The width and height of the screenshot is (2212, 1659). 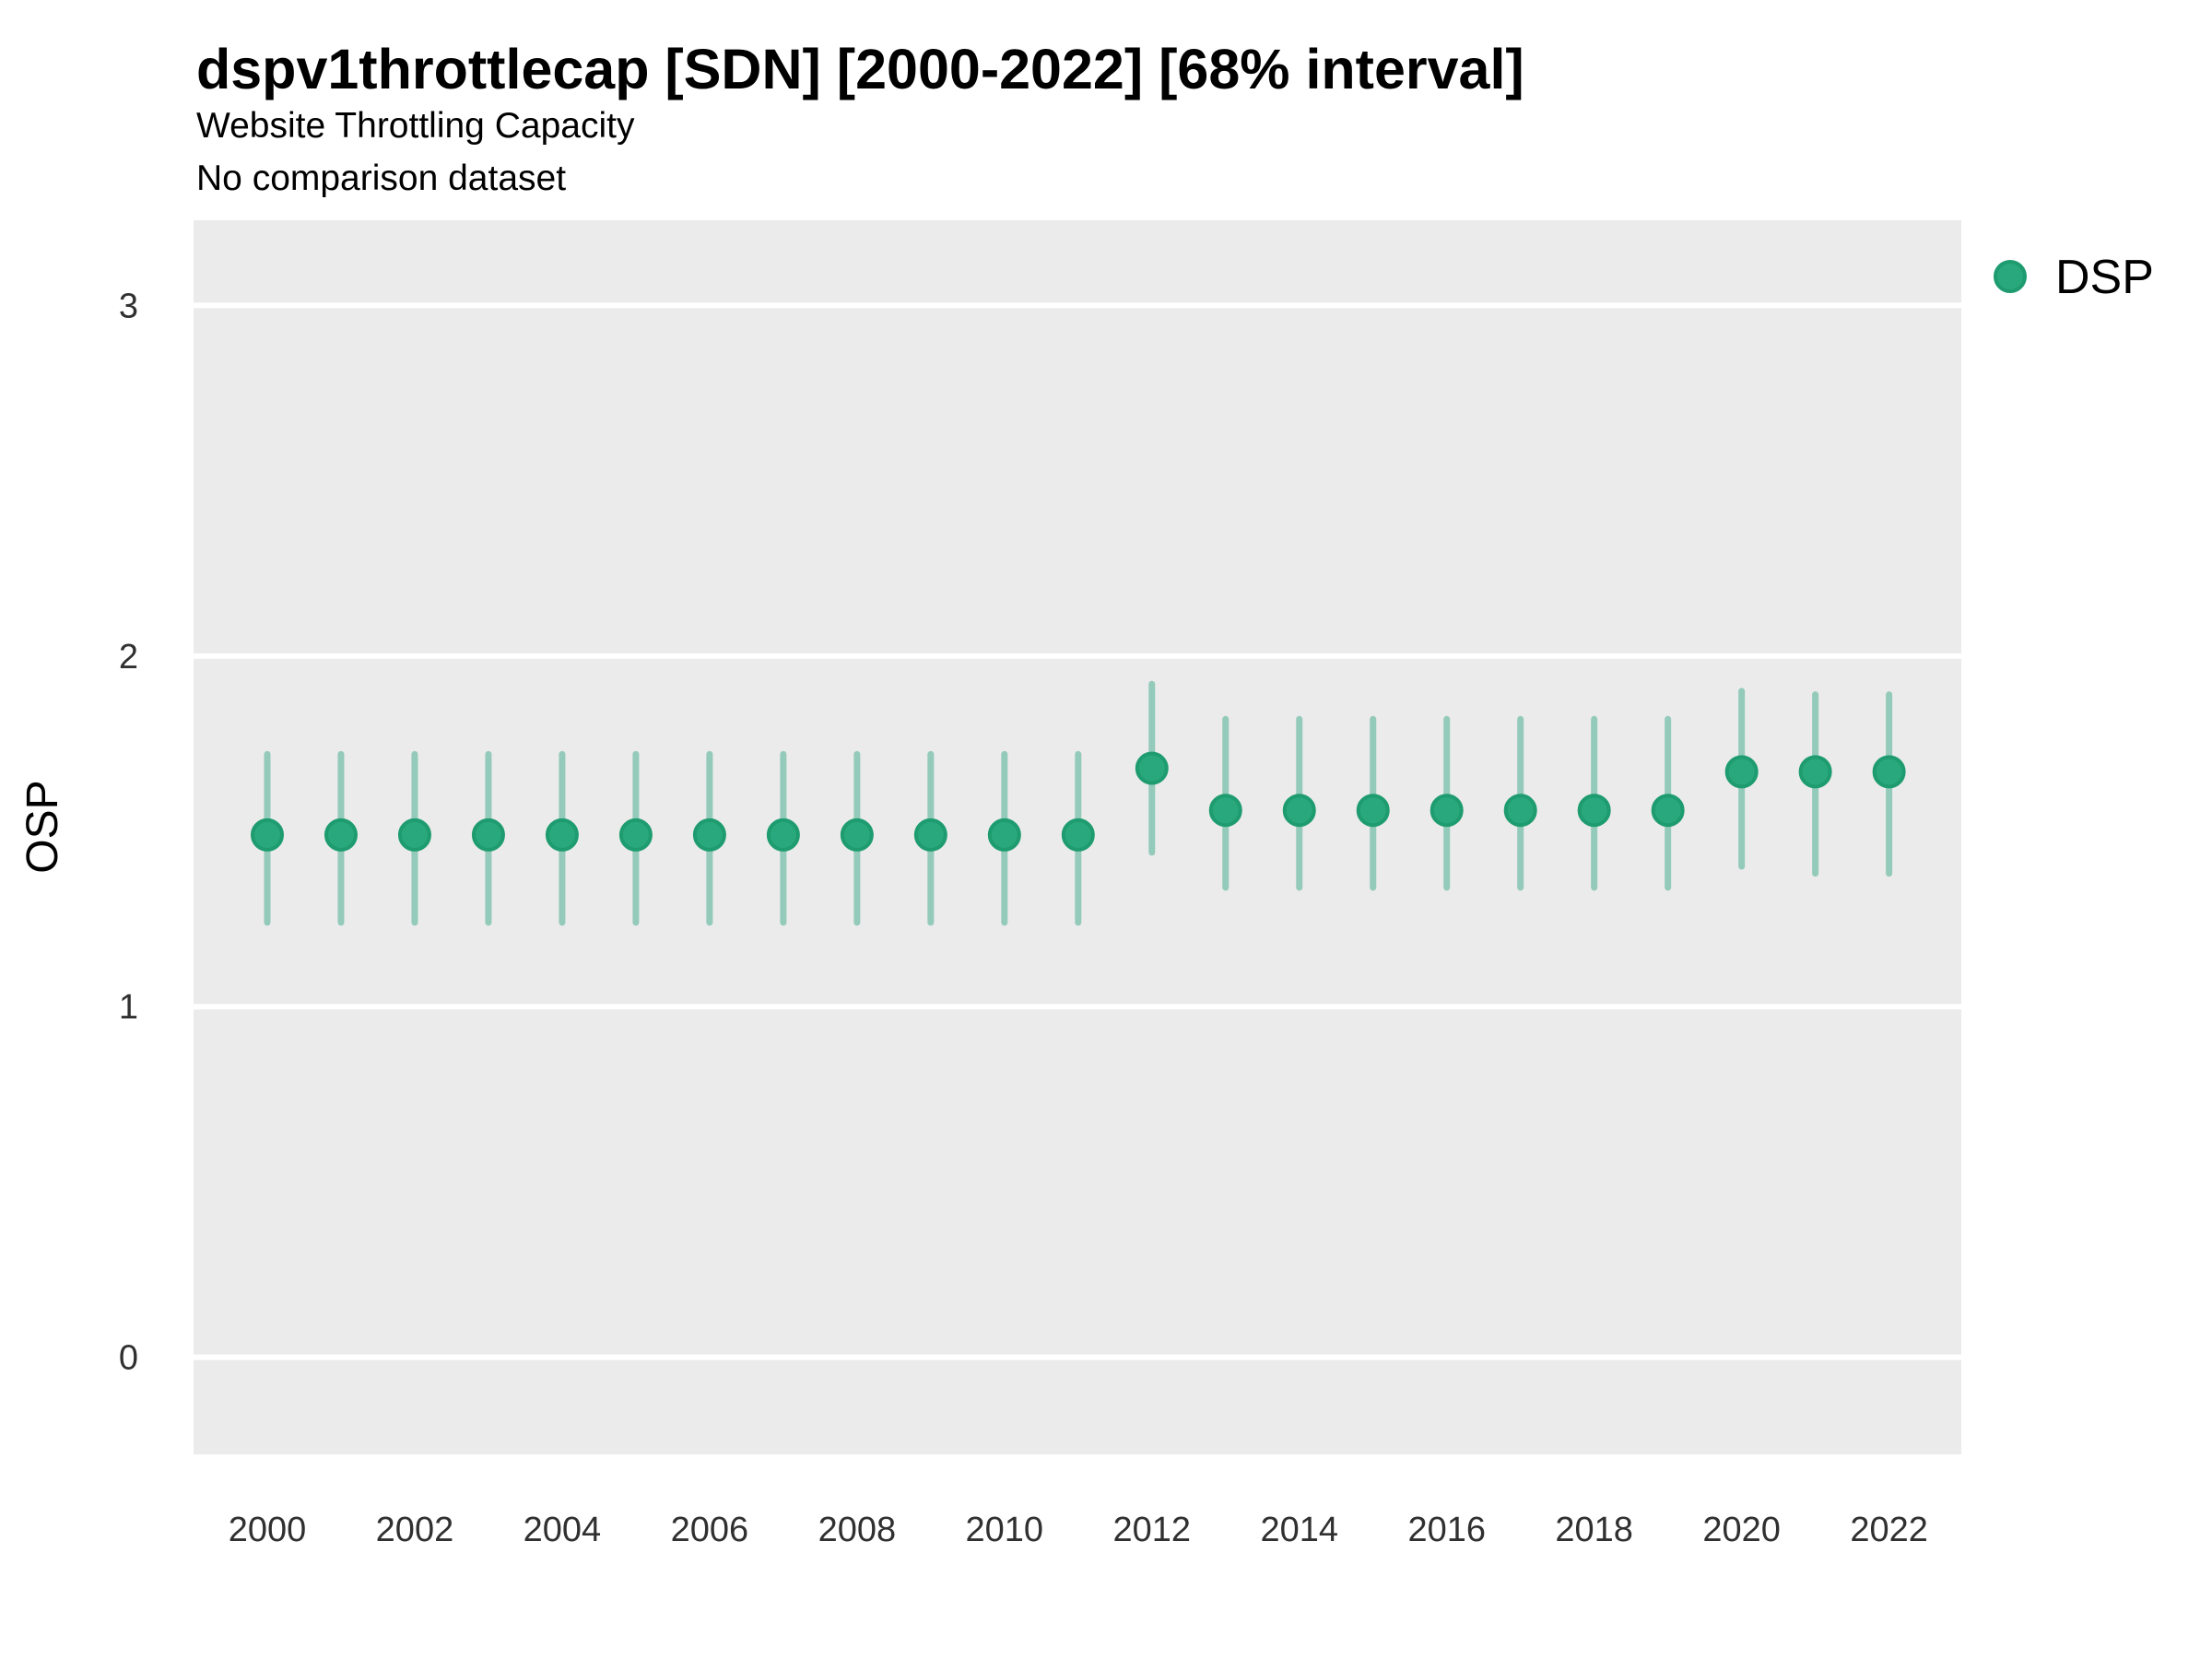 What do you see at coordinates (128, 1007) in the screenshot?
I see `y-tick-label: 1` at bounding box center [128, 1007].